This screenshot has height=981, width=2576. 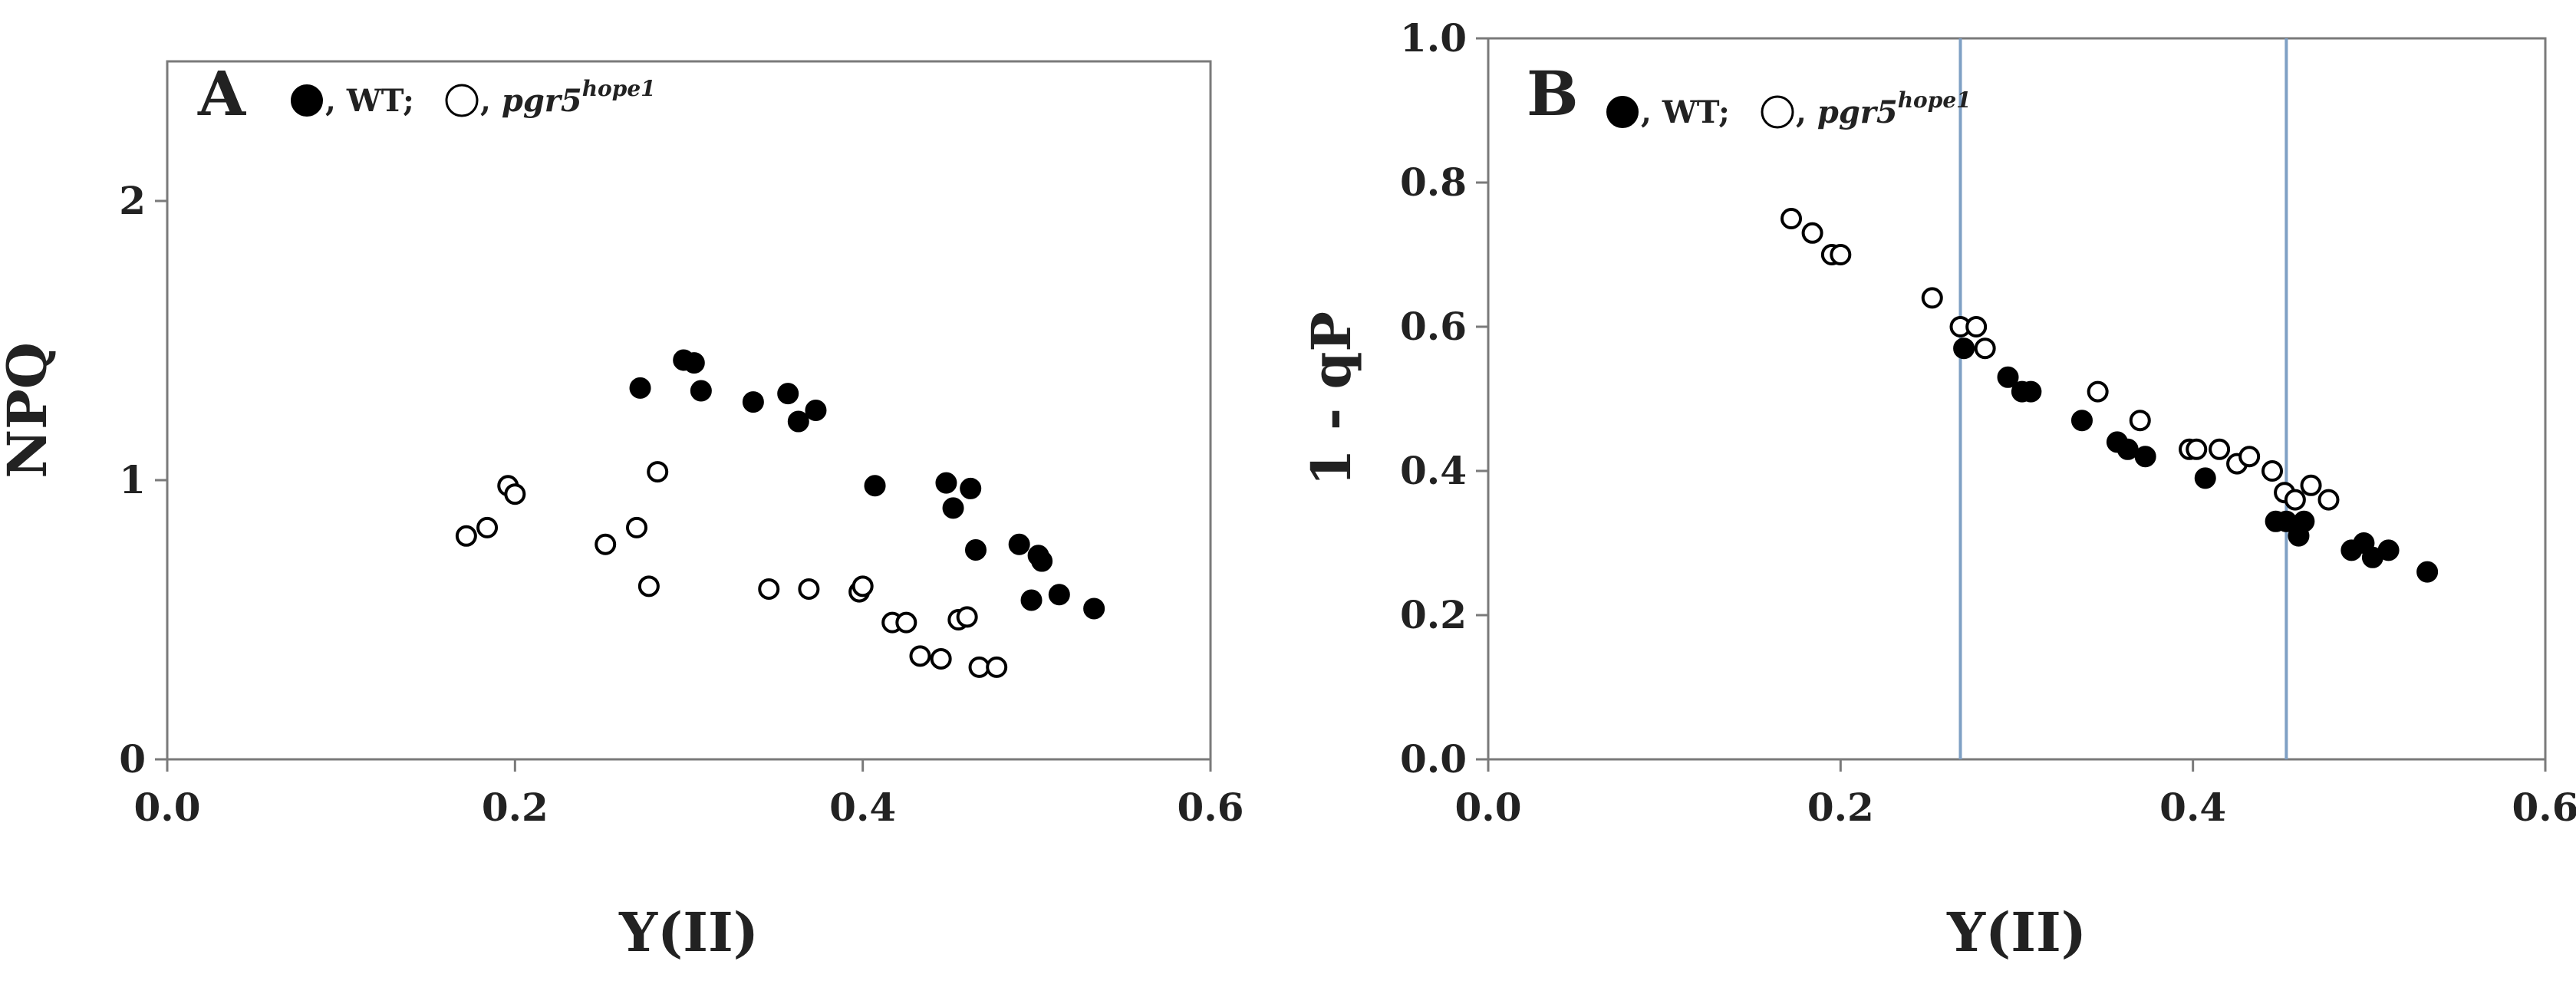 What do you see at coordinates (1433, 326) in the screenshot?
I see `y-tick-label-b: 0.6` at bounding box center [1433, 326].